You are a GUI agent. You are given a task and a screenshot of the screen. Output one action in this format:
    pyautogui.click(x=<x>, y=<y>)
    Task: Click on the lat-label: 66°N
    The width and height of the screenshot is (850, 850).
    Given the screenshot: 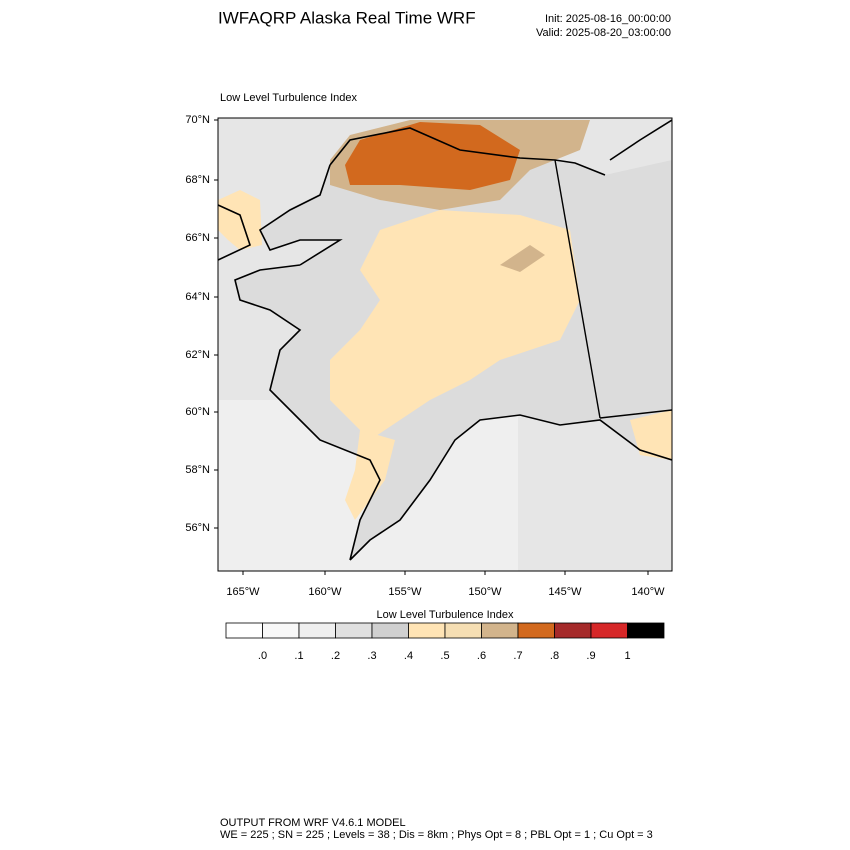 What is the action you would take?
    pyautogui.click(x=197, y=238)
    